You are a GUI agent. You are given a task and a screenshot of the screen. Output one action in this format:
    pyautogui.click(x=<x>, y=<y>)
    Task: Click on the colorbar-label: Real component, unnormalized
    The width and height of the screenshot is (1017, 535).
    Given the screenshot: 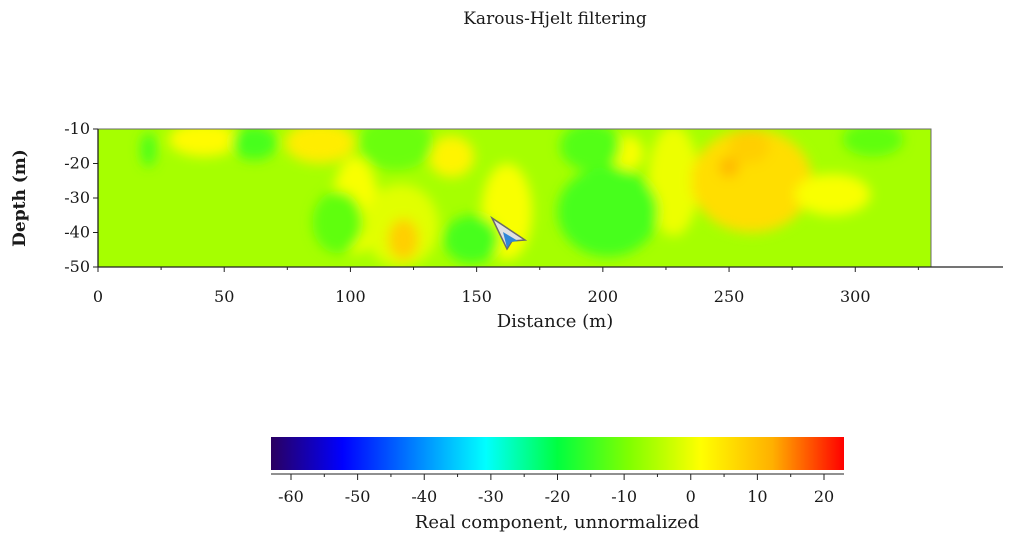 What is the action you would take?
    pyautogui.click(x=557, y=522)
    